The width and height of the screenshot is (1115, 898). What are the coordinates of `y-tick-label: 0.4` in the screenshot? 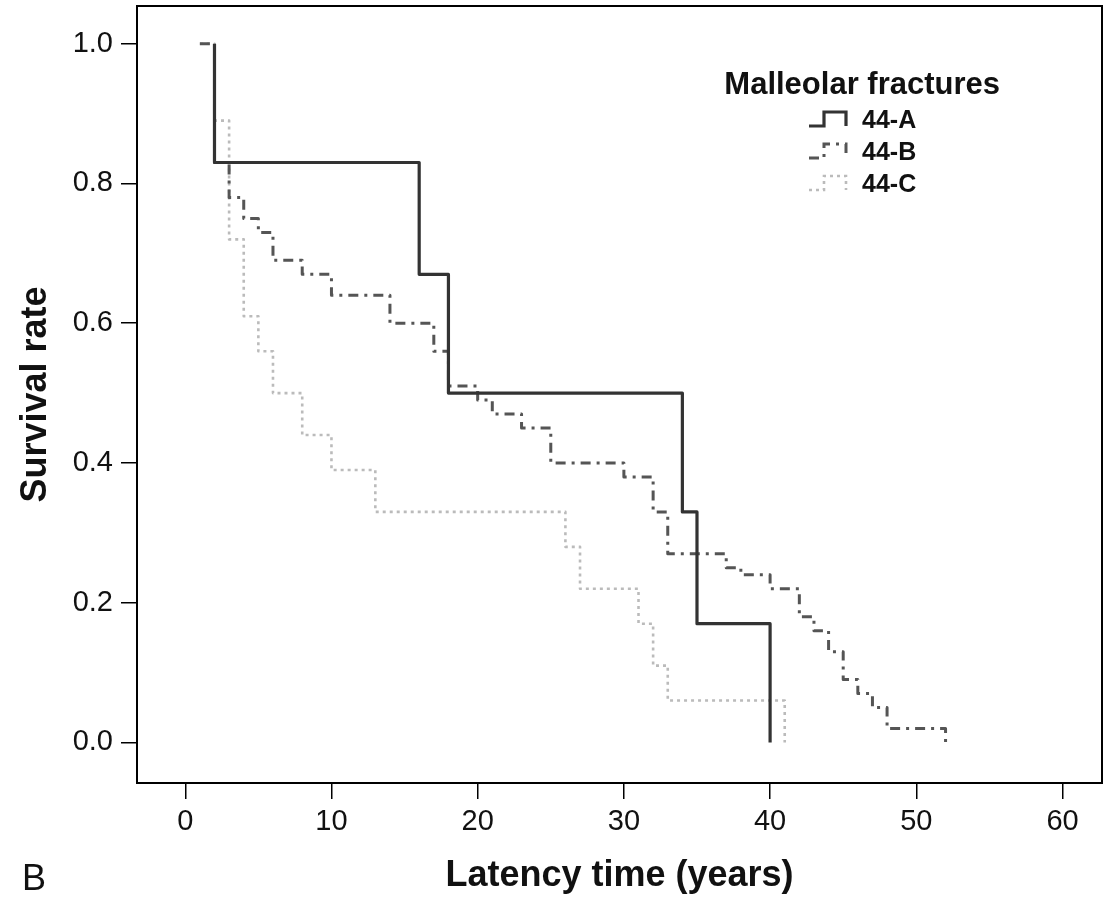 It's located at (92, 460).